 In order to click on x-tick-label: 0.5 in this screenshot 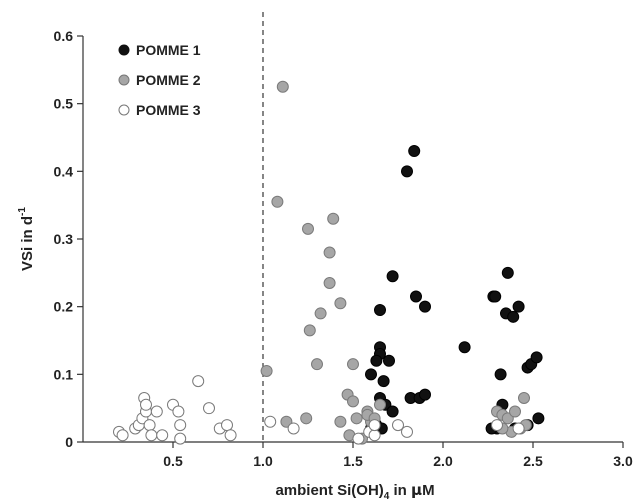, I will do `click(173, 461)`.